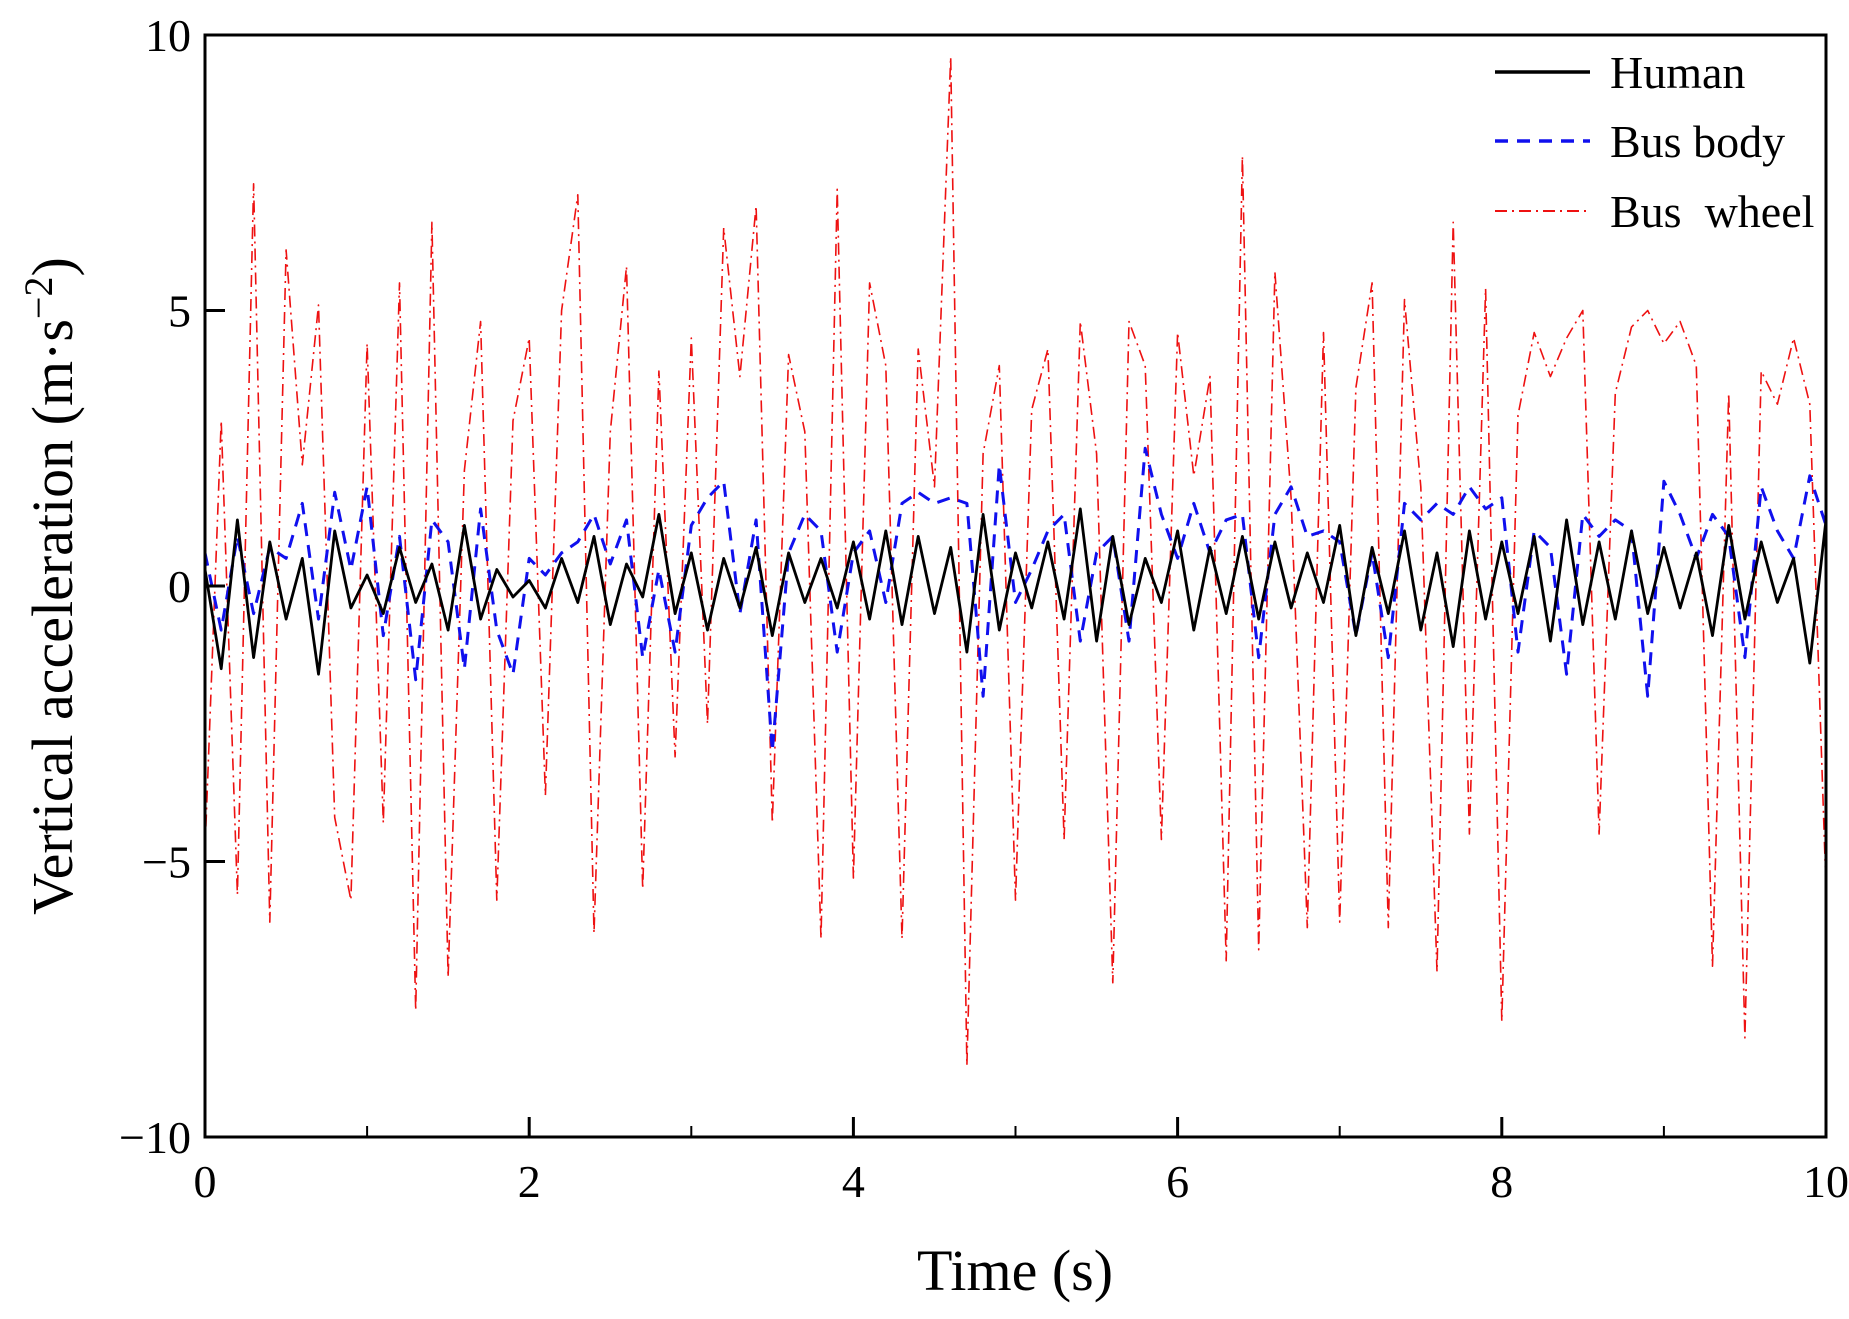  I want to click on y-axis-title: Vertical acceleration (m·s−2), so click(50, 586).